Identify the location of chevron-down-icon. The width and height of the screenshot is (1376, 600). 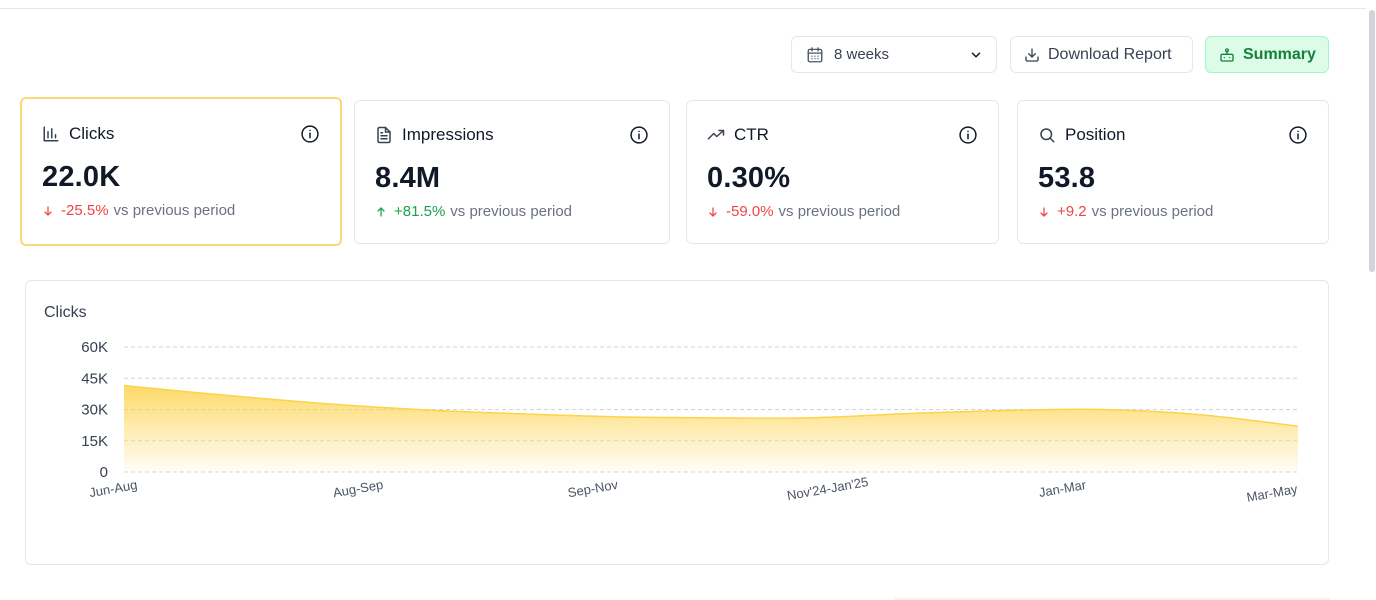
(976, 54).